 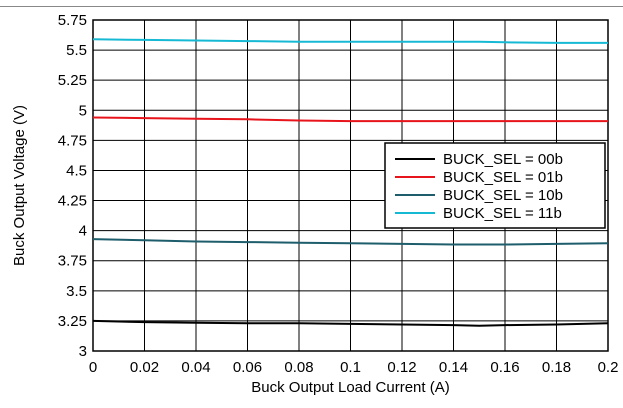 What do you see at coordinates (401, 367) in the screenshot?
I see `x-tick-label: 0.12` at bounding box center [401, 367].